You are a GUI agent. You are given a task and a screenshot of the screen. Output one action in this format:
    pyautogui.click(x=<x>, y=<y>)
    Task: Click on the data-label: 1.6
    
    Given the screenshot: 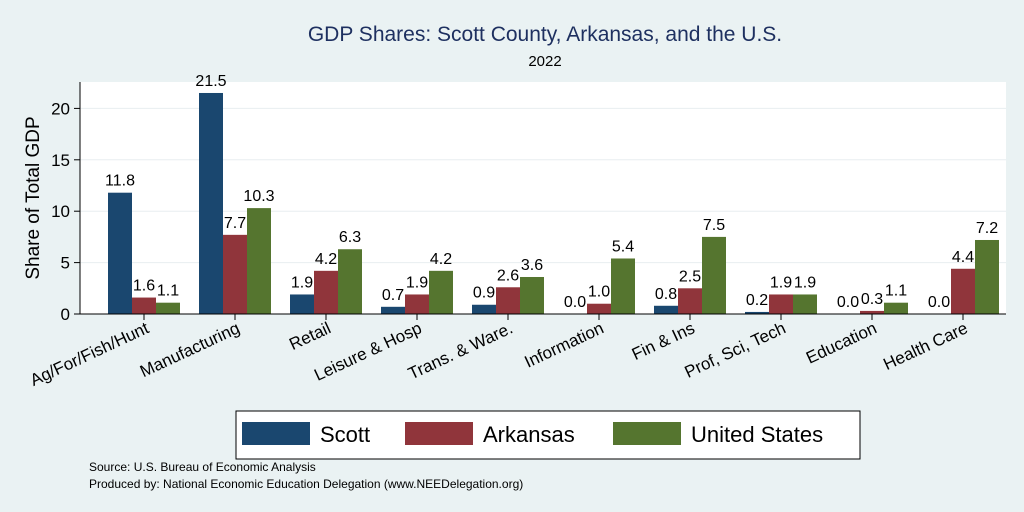 What is the action you would take?
    pyautogui.click(x=144, y=286)
    